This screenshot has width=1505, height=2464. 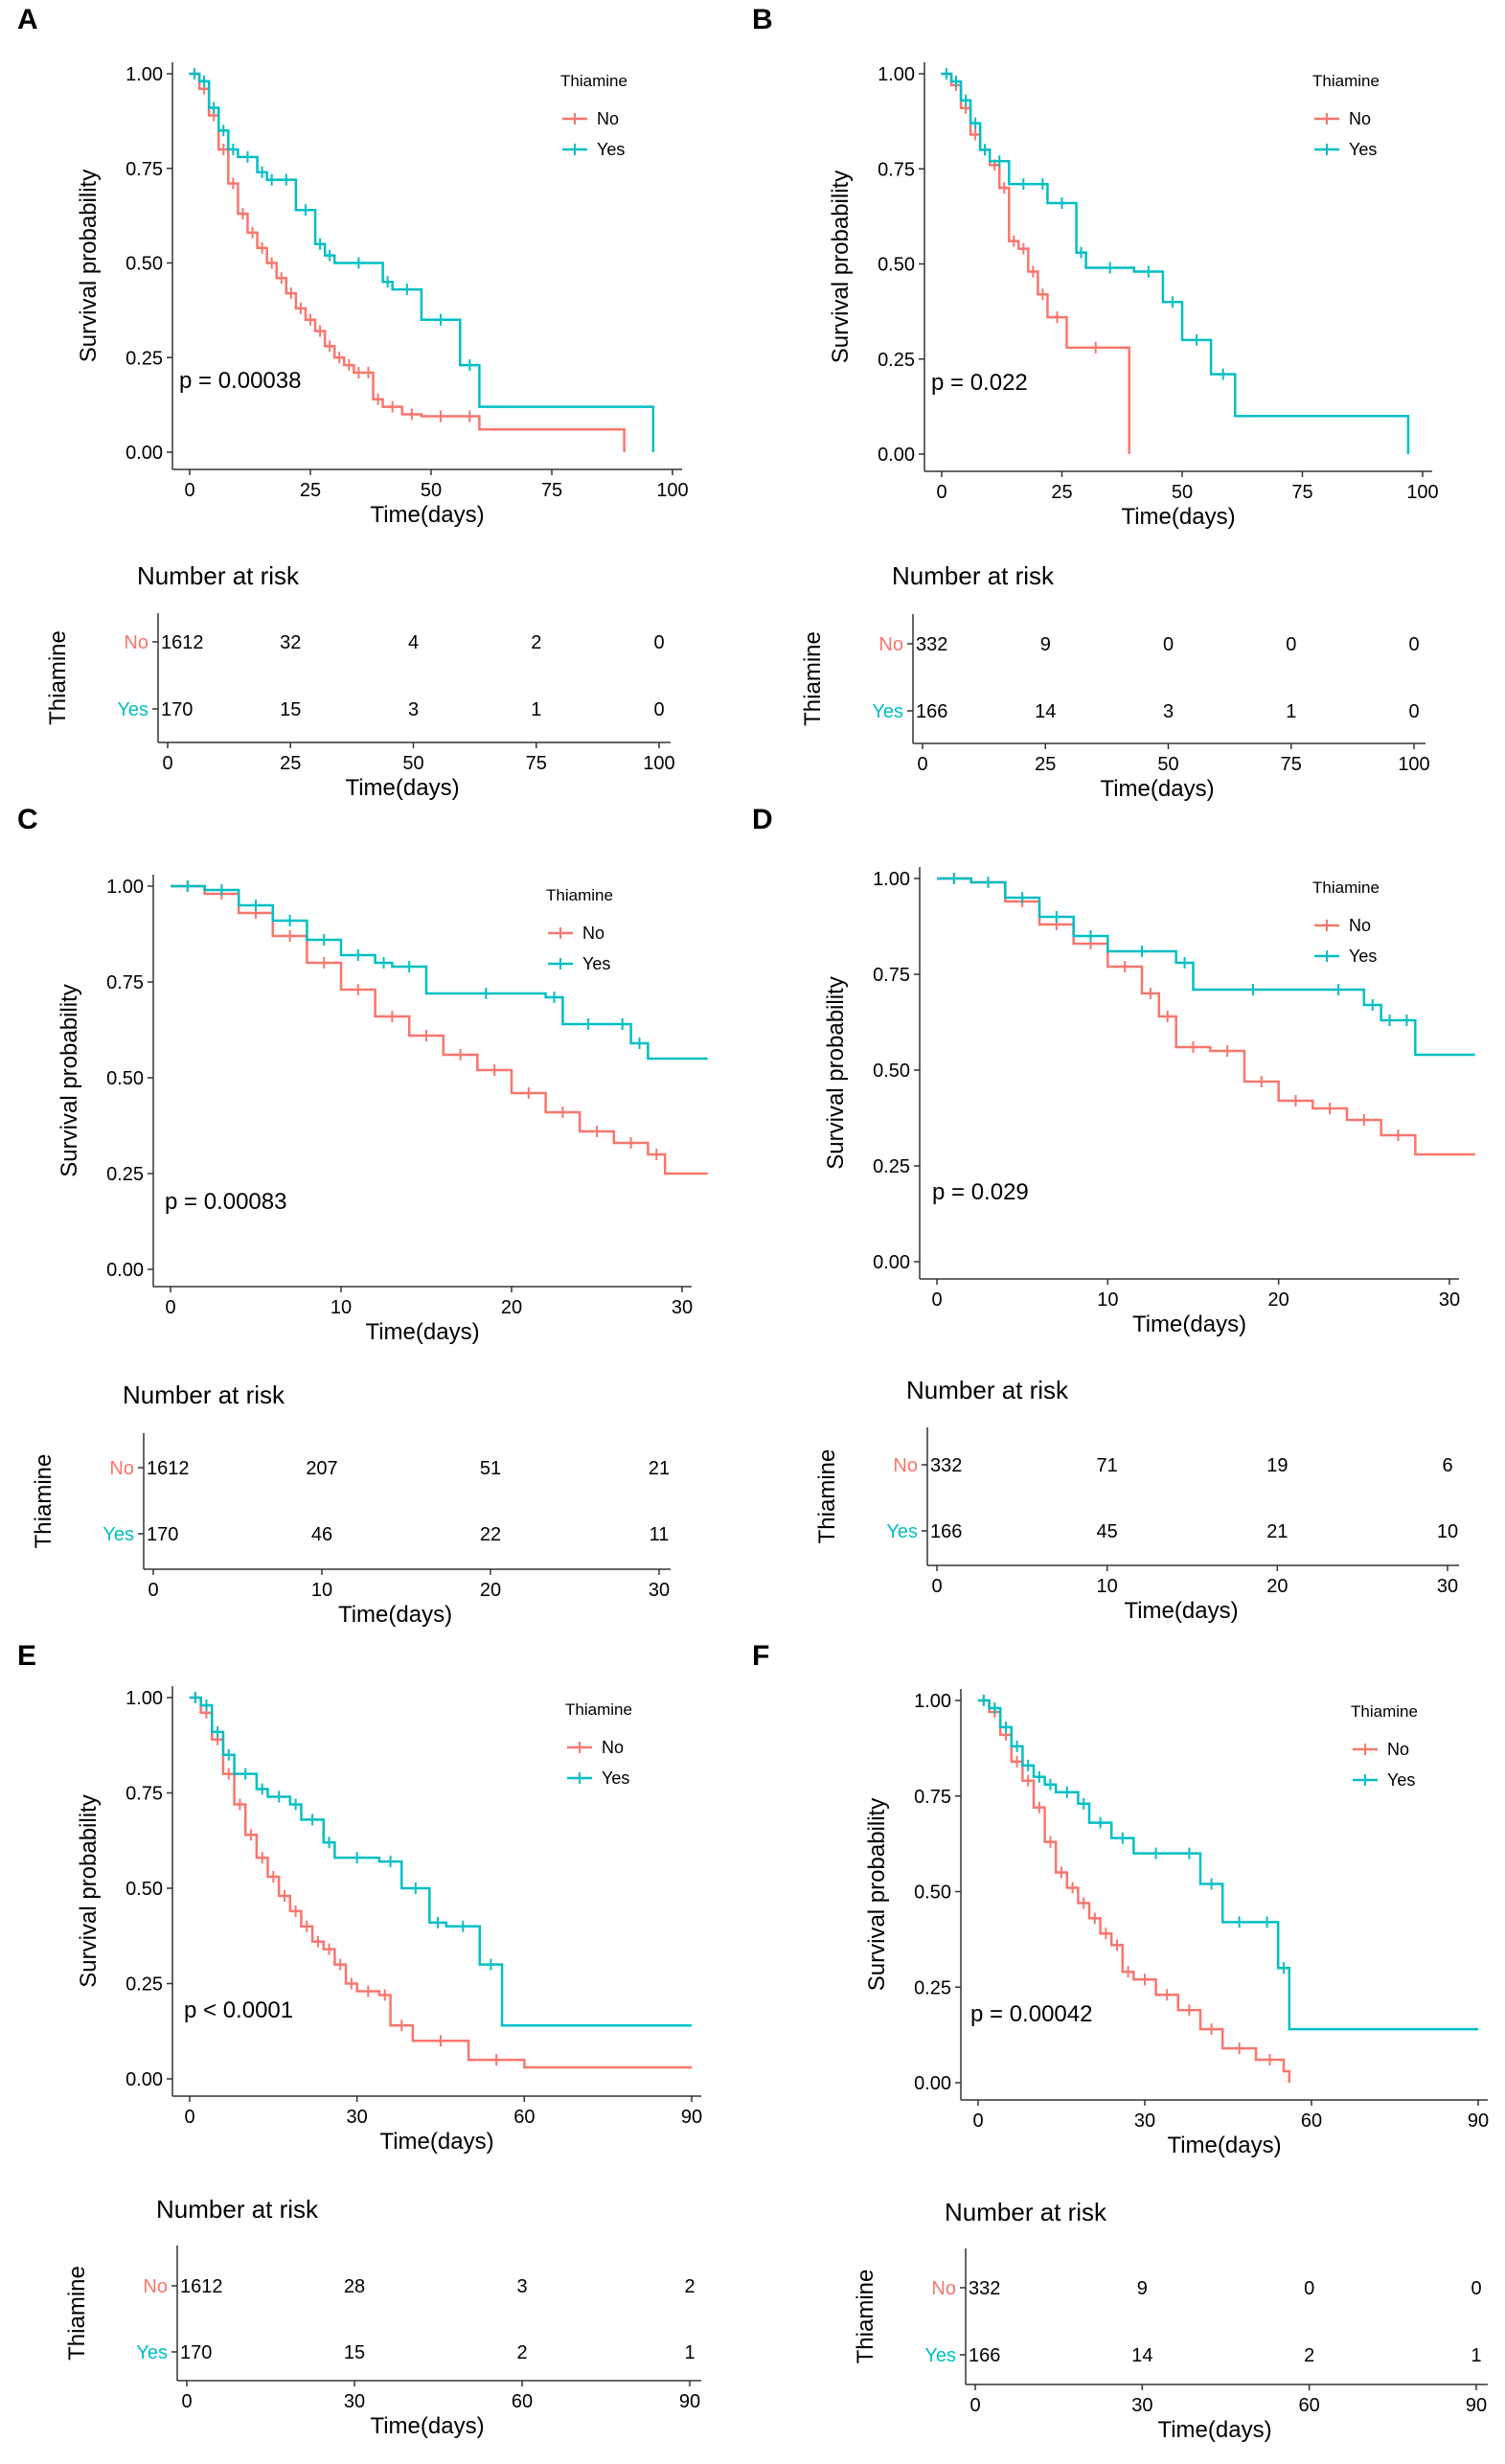 What do you see at coordinates (932, 1797) in the screenshot?
I see `panel-f-ytick-label: 0.75` at bounding box center [932, 1797].